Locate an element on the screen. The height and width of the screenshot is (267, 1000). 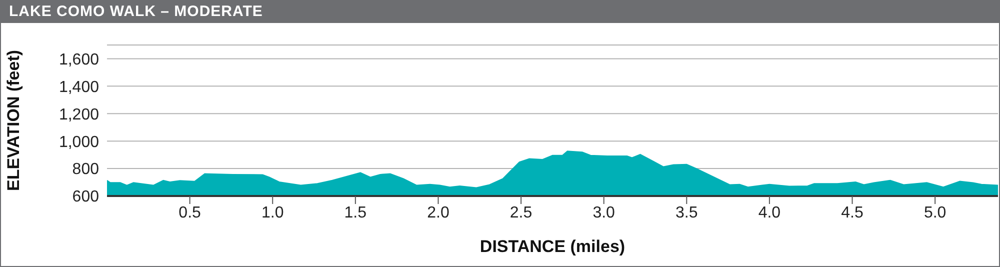
x-tick-label: 1.0 is located at coordinates (272, 213).